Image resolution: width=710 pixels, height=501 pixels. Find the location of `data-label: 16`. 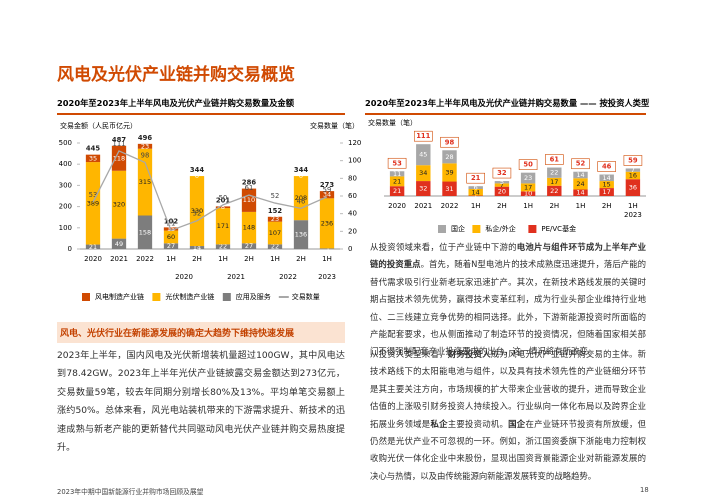

data-label: 16 is located at coordinates (633, 175).